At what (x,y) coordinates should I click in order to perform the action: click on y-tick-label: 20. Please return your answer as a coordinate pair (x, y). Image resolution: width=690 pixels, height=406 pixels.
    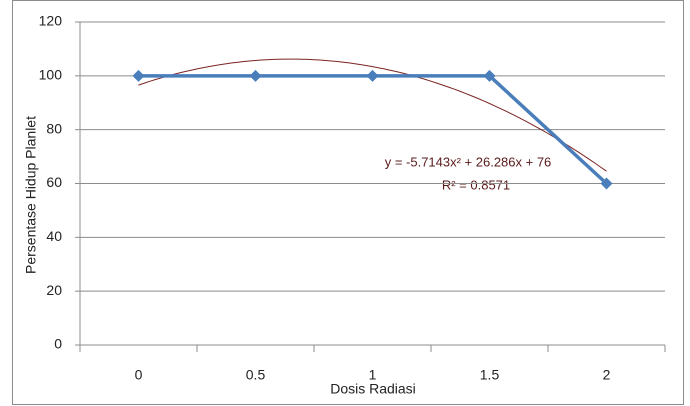
    Looking at the image, I should click on (54, 290).